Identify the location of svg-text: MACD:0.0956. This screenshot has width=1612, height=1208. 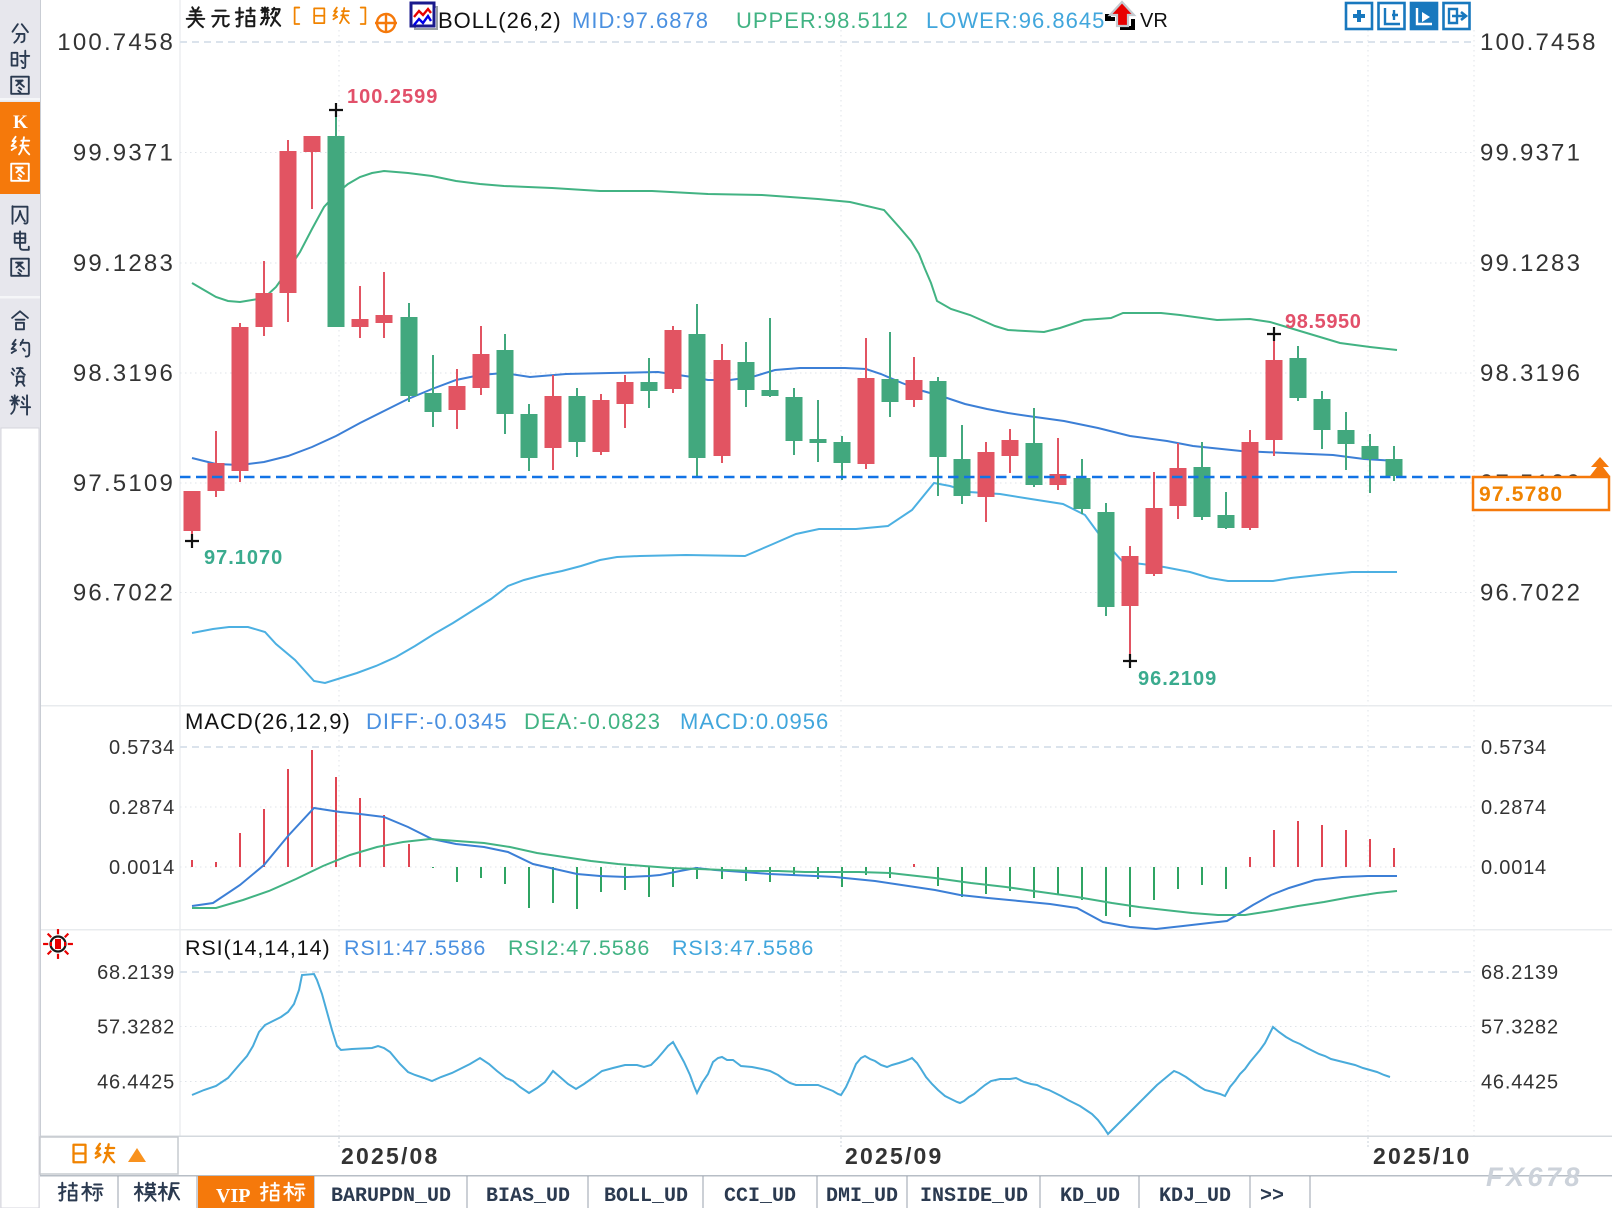
(754, 721).